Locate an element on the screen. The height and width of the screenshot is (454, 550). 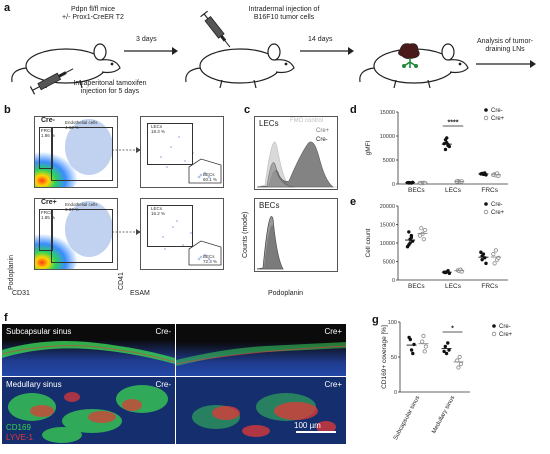
genotype-label-cre-plus: Cre+ is located at coordinates (49, 202).